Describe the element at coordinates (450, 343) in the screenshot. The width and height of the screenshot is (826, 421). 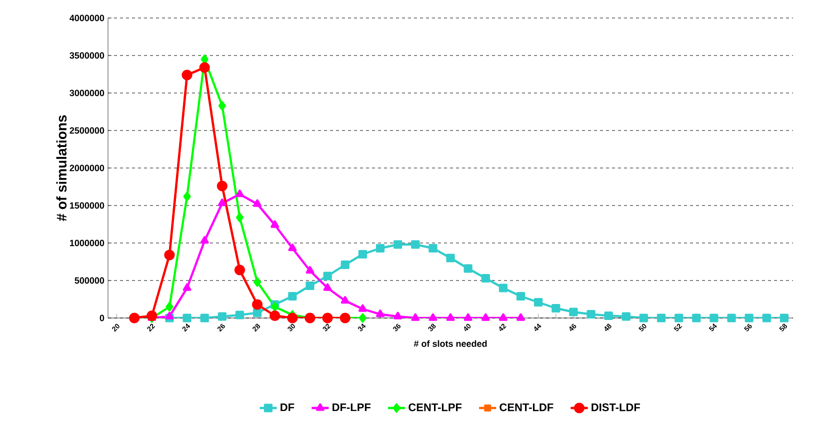
I see `x-axis-title: # of slots needed` at that location.